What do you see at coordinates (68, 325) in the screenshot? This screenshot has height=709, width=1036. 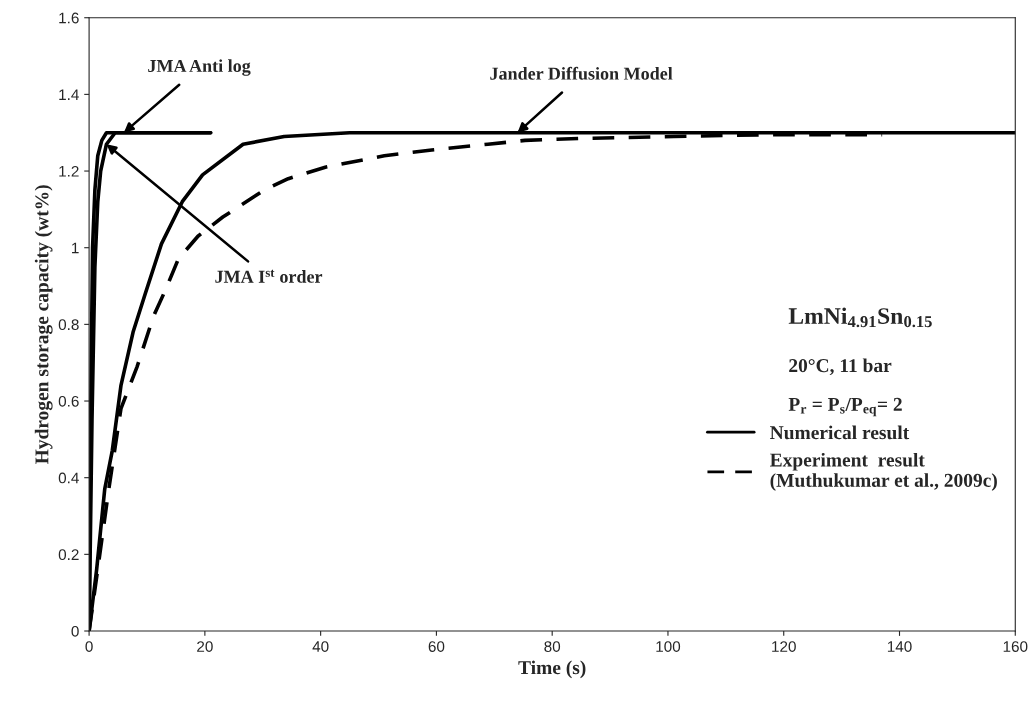 I see `y-tick-label: 0.8` at bounding box center [68, 325].